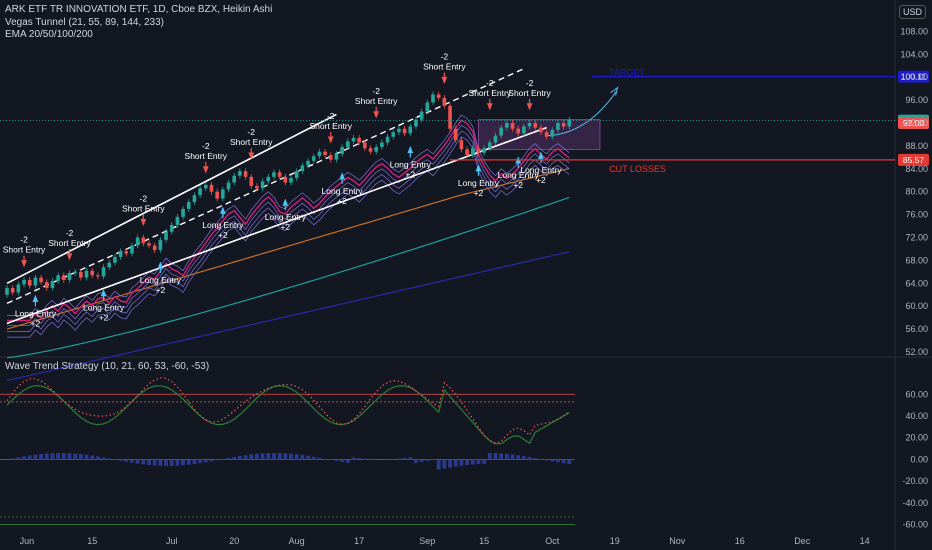 The width and height of the screenshot is (932, 550). I want to click on osc-tick-label: 20.00, so click(916, 438).